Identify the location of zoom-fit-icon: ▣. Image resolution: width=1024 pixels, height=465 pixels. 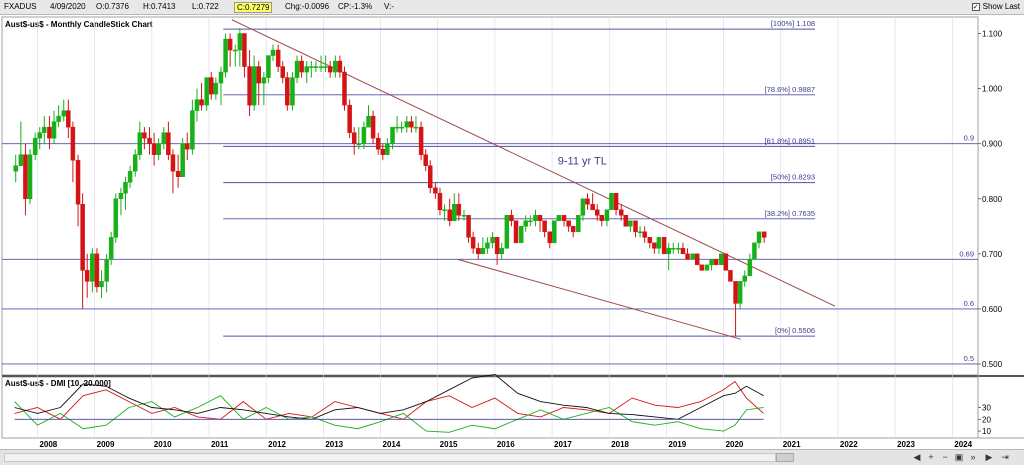
(959, 457).